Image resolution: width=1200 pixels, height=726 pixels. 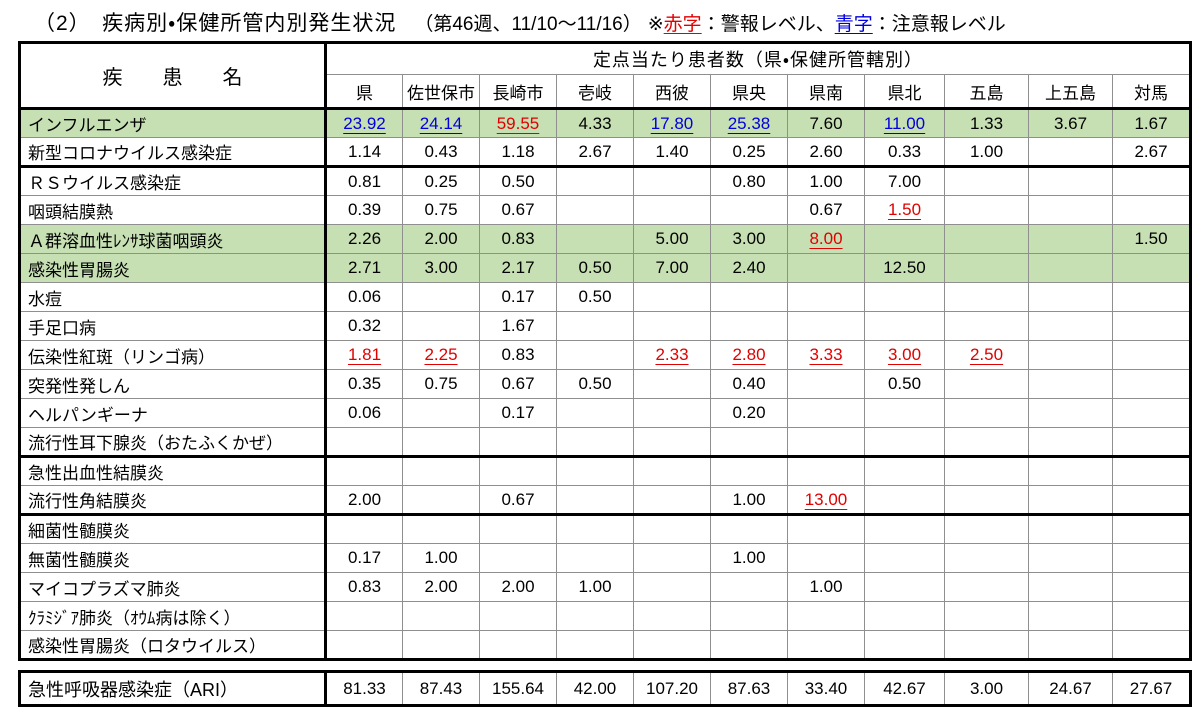 What do you see at coordinates (173, 688) in the screenshot?
I see `disease-name: 急性呼吸器感染症（ARI）` at bounding box center [173, 688].